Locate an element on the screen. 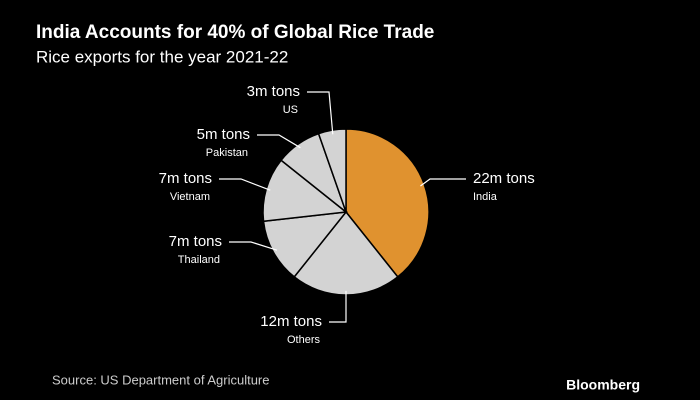  brand: Bloomberg is located at coordinates (603, 385).